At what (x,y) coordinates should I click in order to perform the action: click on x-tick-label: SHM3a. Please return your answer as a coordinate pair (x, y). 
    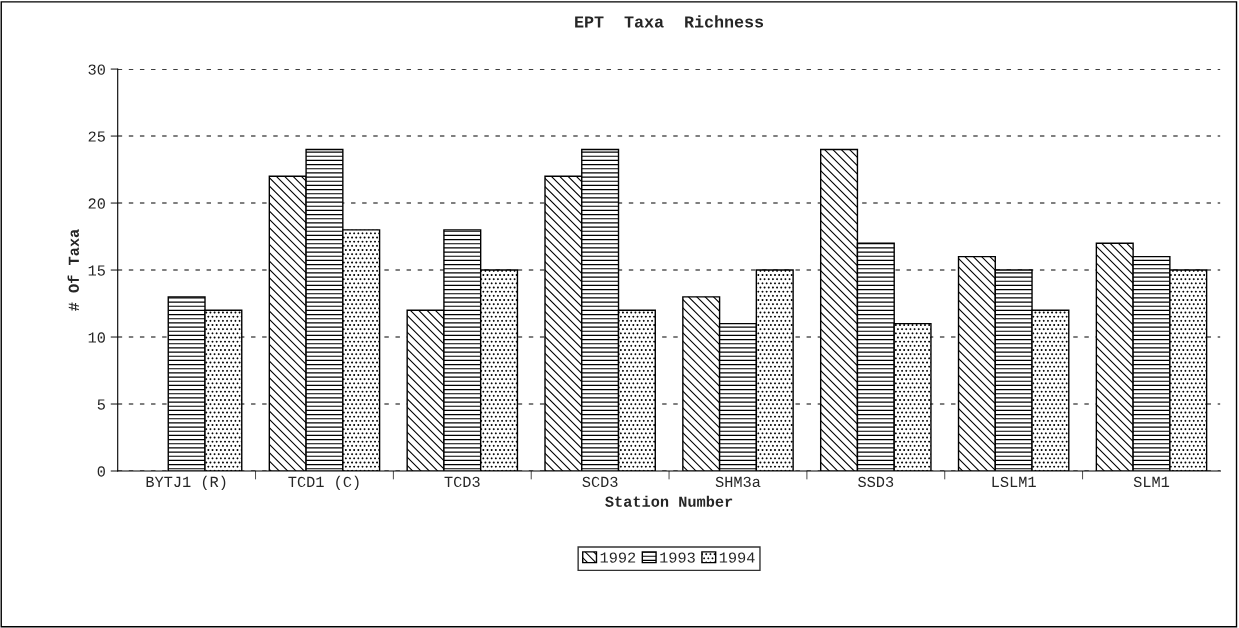
    Looking at the image, I should click on (738, 482).